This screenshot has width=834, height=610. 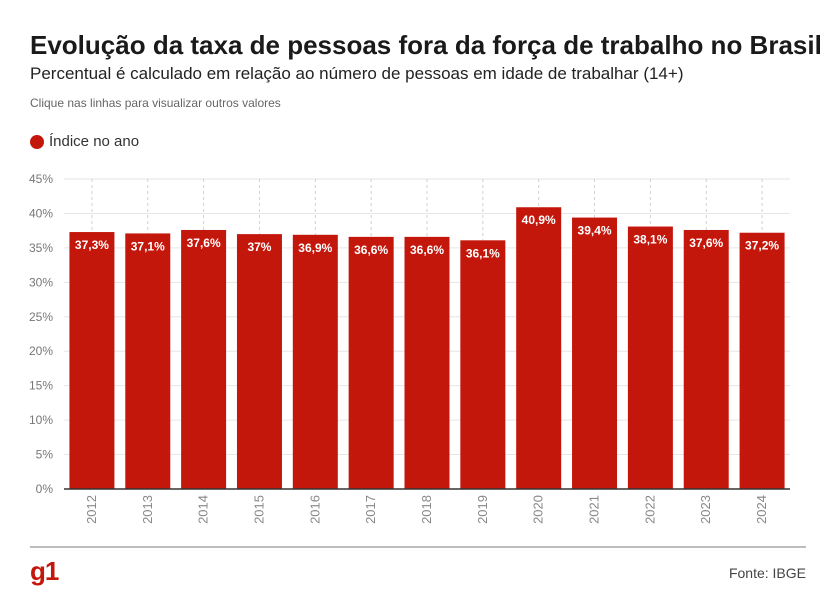 I want to click on x-tick-label: 2019, so click(x=482, y=509).